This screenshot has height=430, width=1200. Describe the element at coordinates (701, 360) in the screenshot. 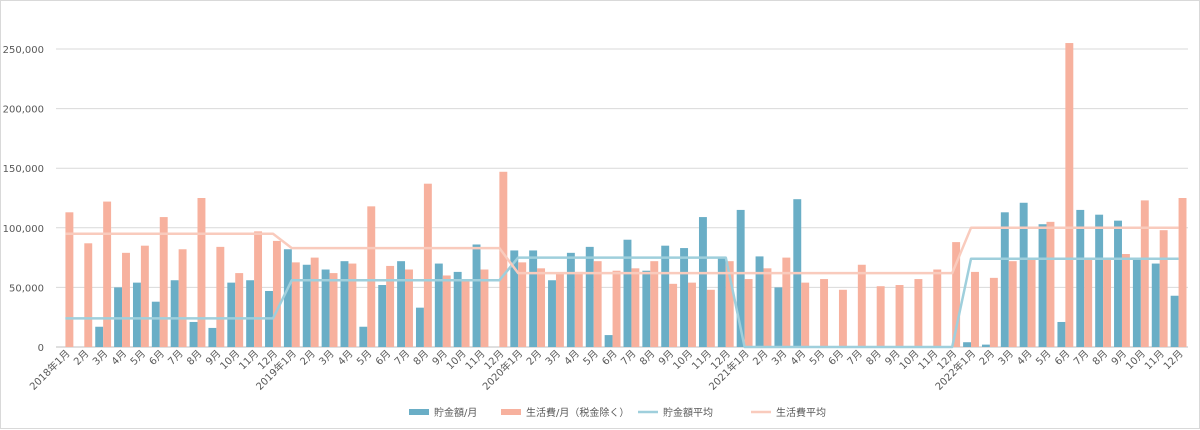

I see `x-tick-label: 11月` at that location.